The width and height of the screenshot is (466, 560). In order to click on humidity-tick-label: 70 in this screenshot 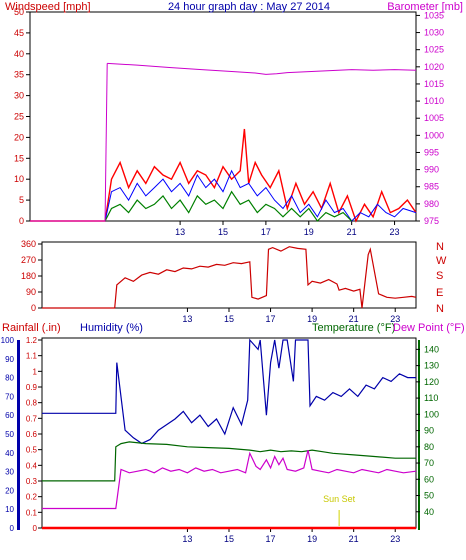, I will do `click(9, 396)`.